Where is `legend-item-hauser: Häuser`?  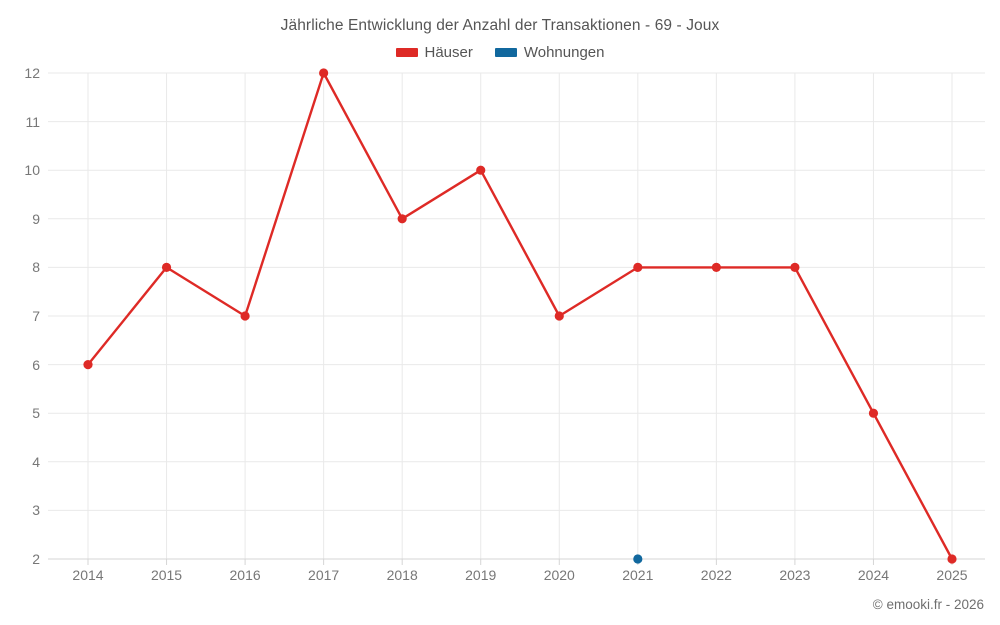 legend-item-hauser: Häuser is located at coordinates (434, 52).